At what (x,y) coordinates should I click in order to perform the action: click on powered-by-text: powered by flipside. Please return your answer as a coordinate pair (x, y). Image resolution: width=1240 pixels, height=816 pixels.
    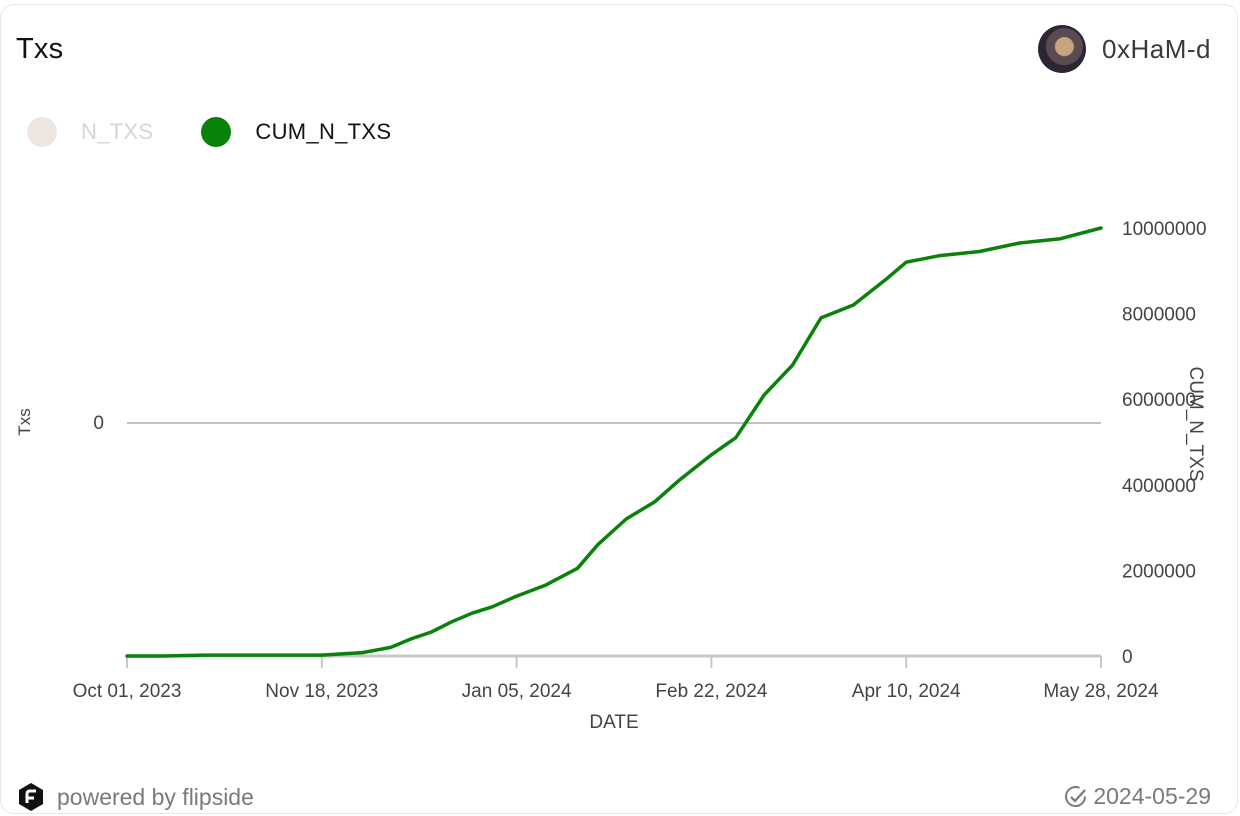
    Looking at the image, I should click on (155, 796).